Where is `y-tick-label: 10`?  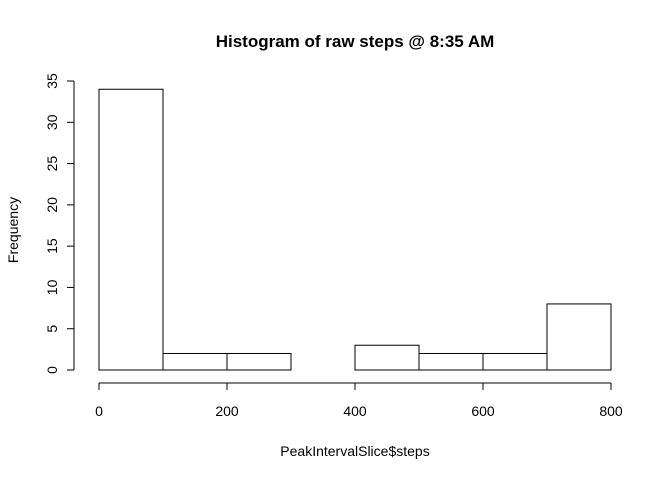
y-tick-label: 10 is located at coordinates (52, 287).